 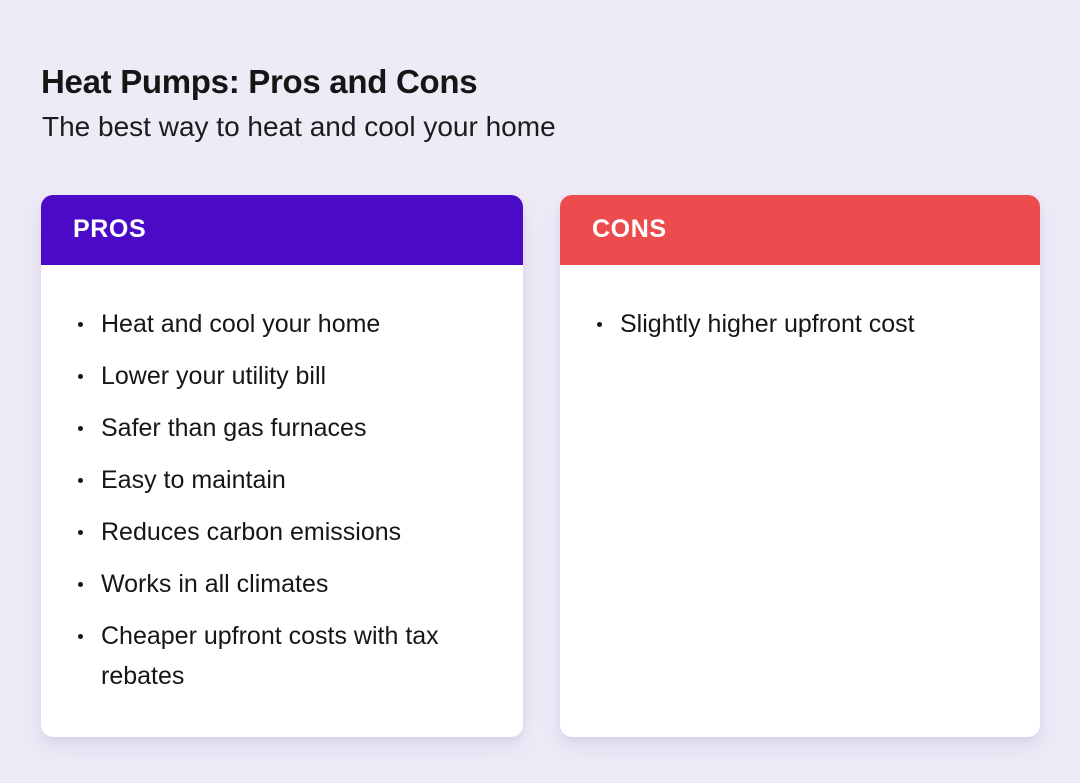 I want to click on page-title: Heat Pumps: Pros and Cons, so click(x=259, y=81).